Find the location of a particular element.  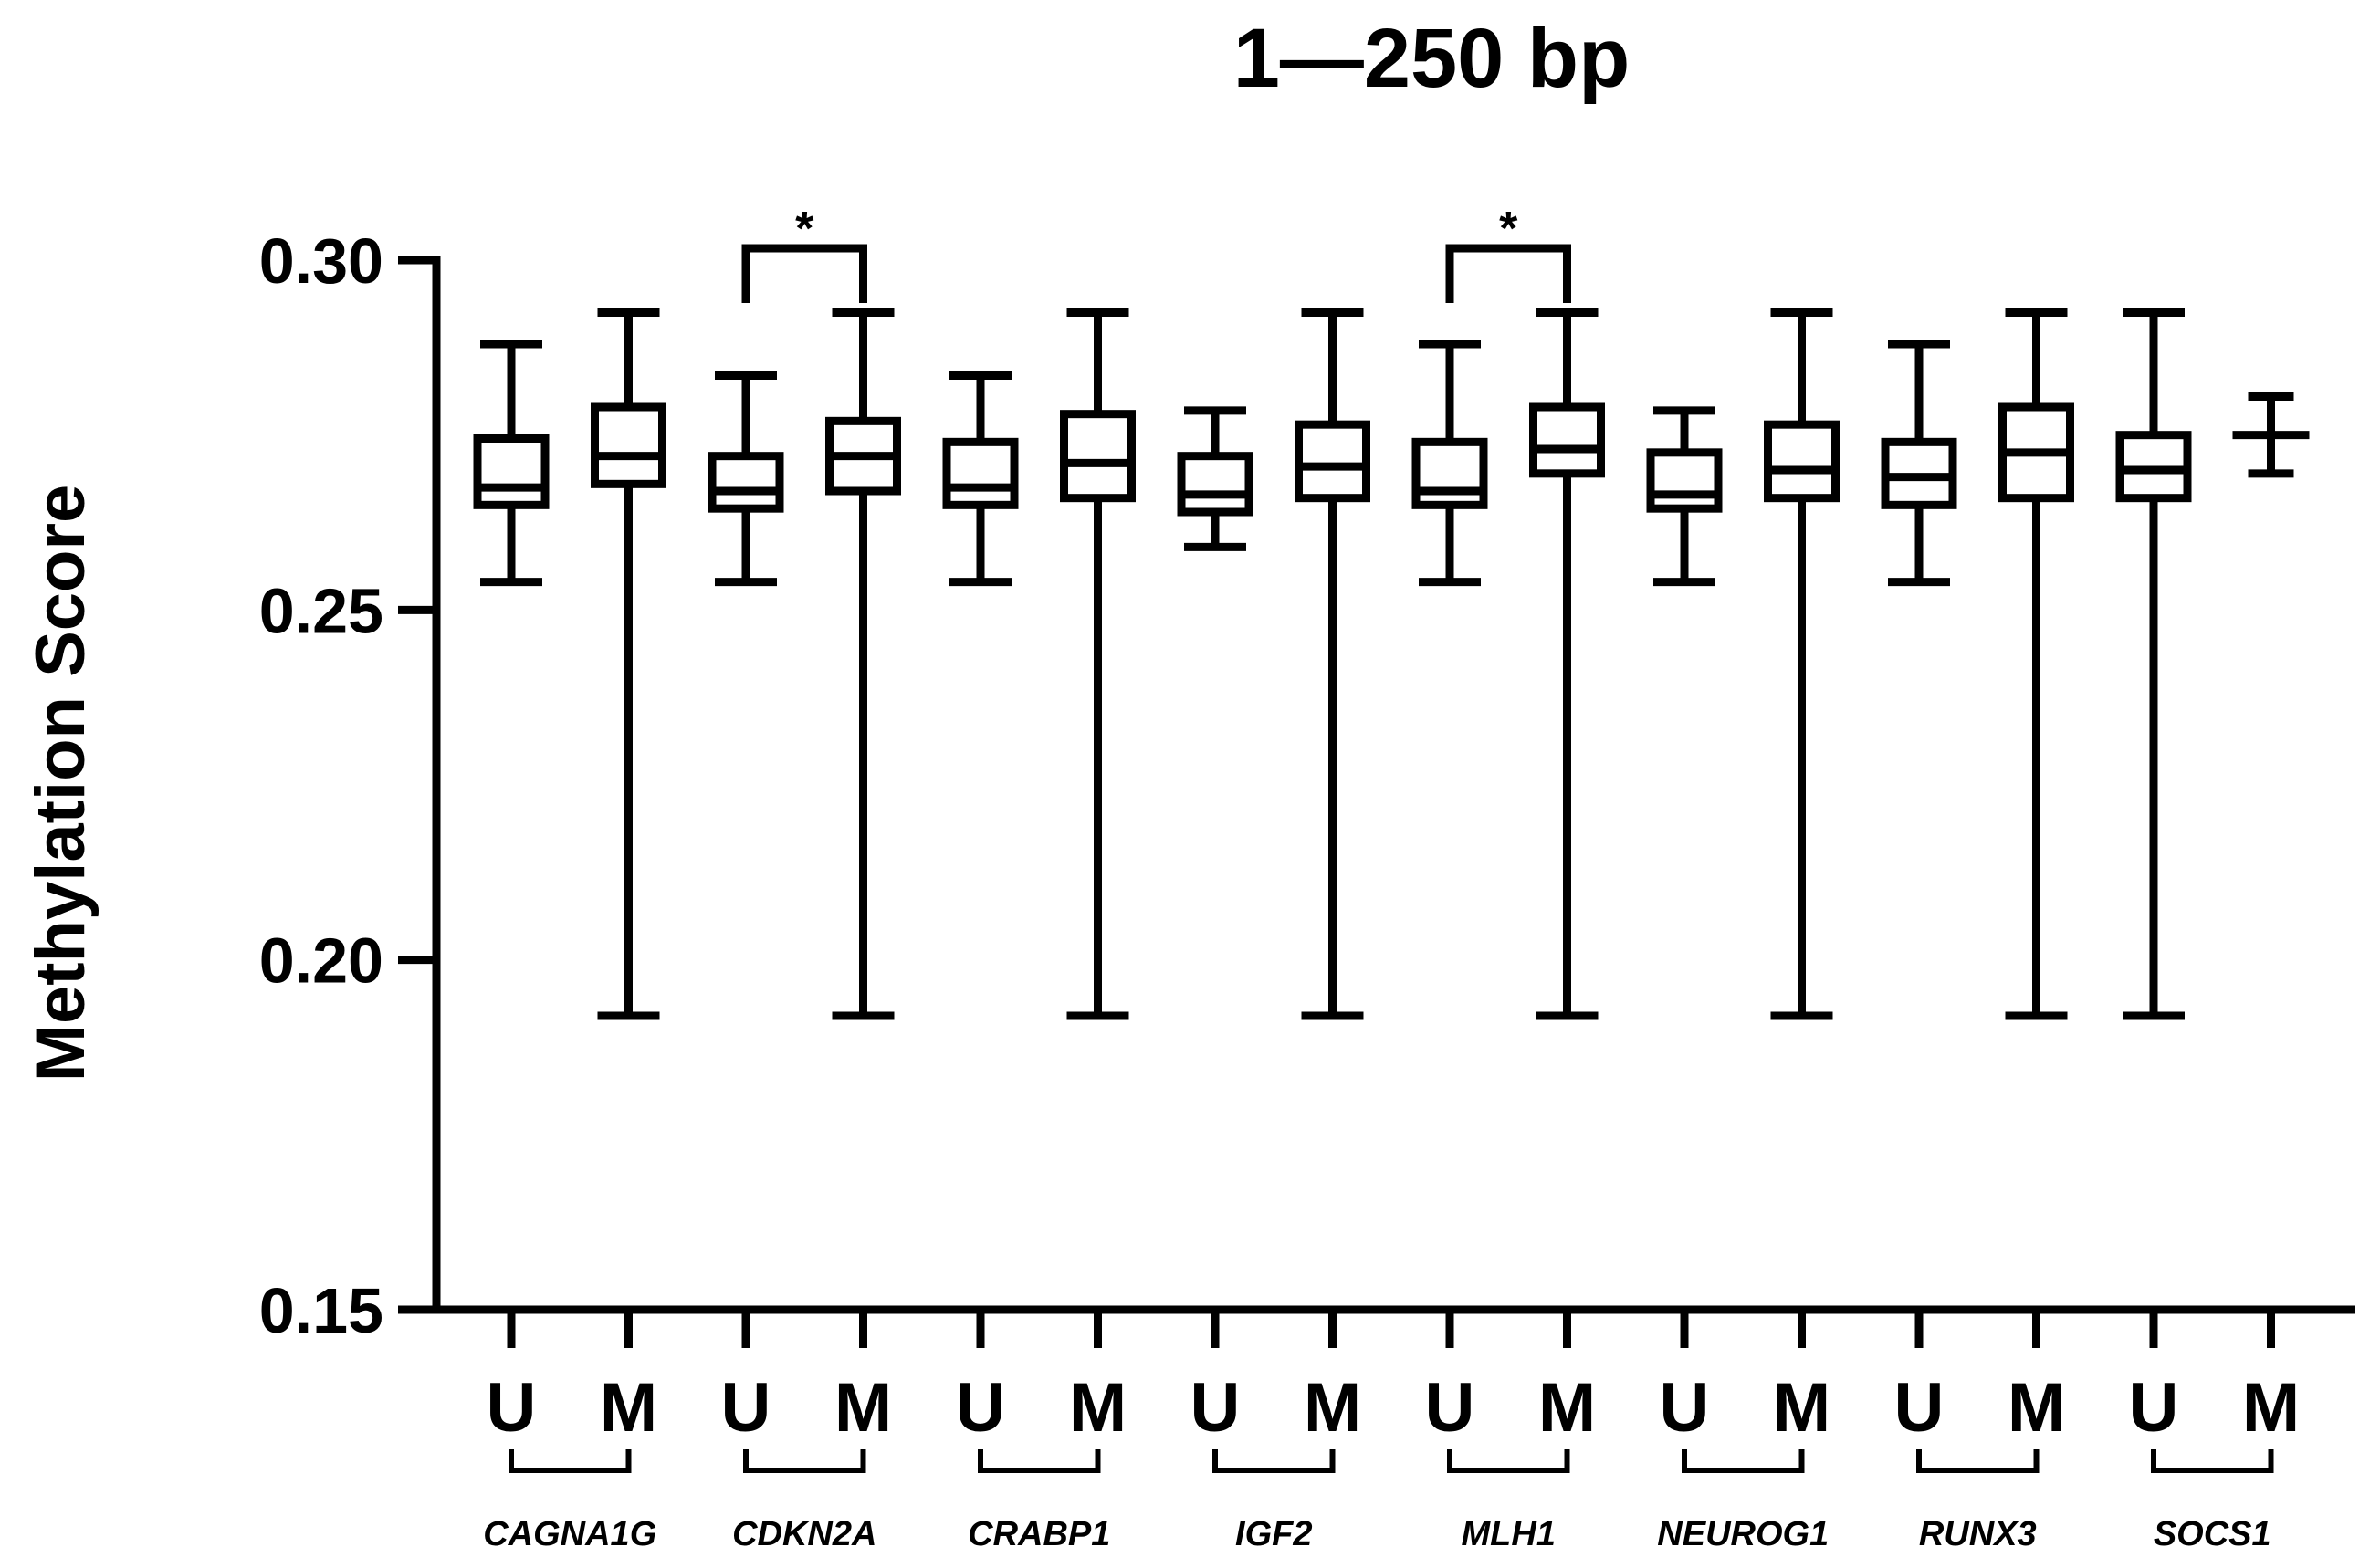

gene-name-label: IGF2 is located at coordinates (1273, 1534).